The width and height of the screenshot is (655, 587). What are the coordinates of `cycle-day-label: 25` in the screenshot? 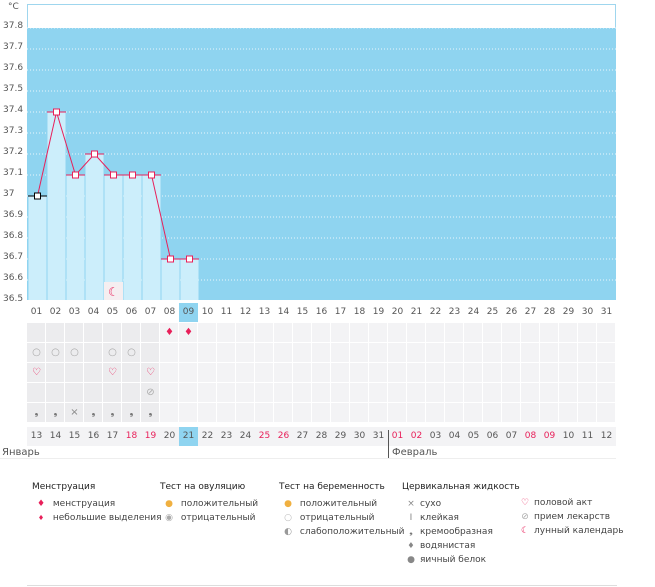 It's located at (492, 312).